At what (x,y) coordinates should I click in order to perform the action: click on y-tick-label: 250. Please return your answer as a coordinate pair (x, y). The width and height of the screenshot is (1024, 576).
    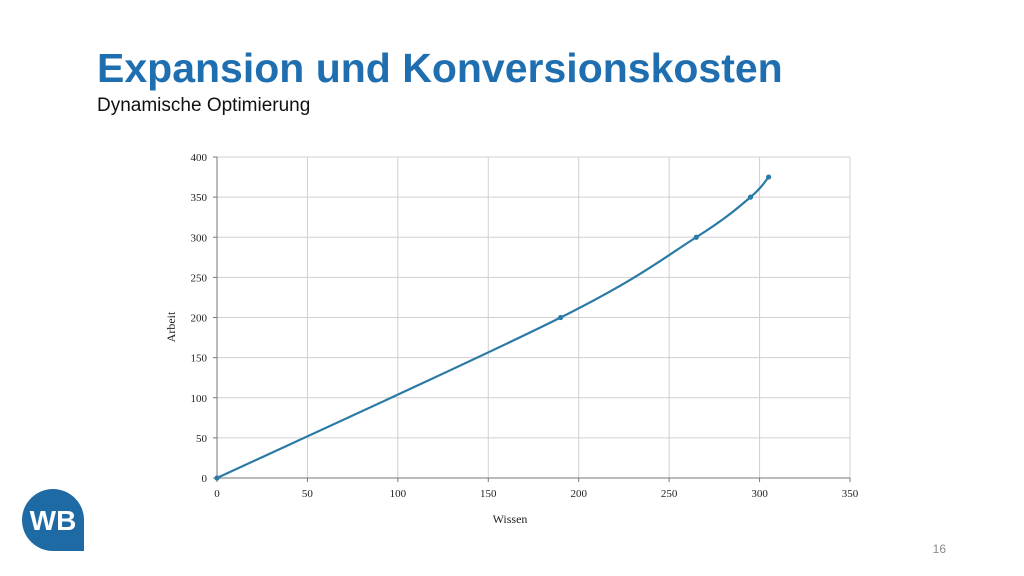
    Looking at the image, I should click on (199, 278).